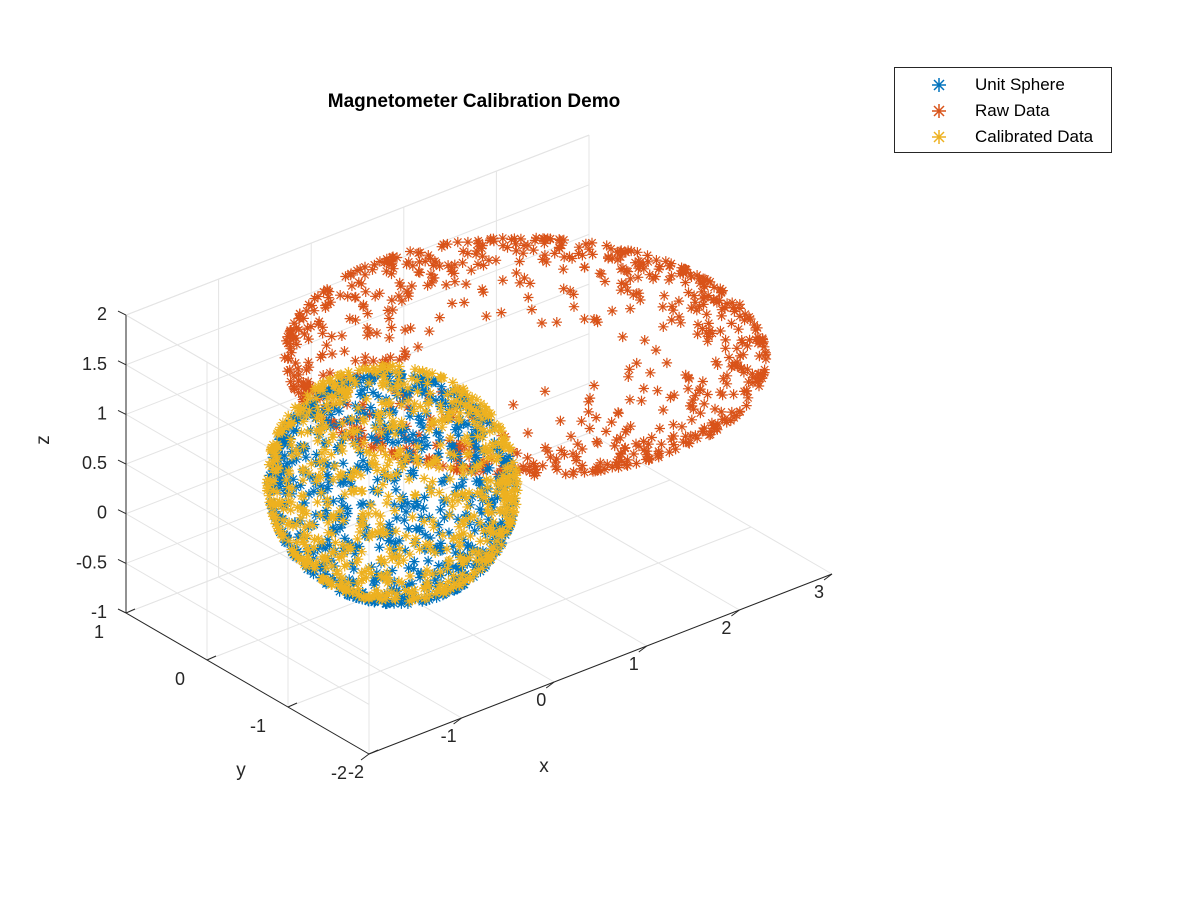 The height and width of the screenshot is (900, 1200). I want to click on grid-line, so click(247, 633).